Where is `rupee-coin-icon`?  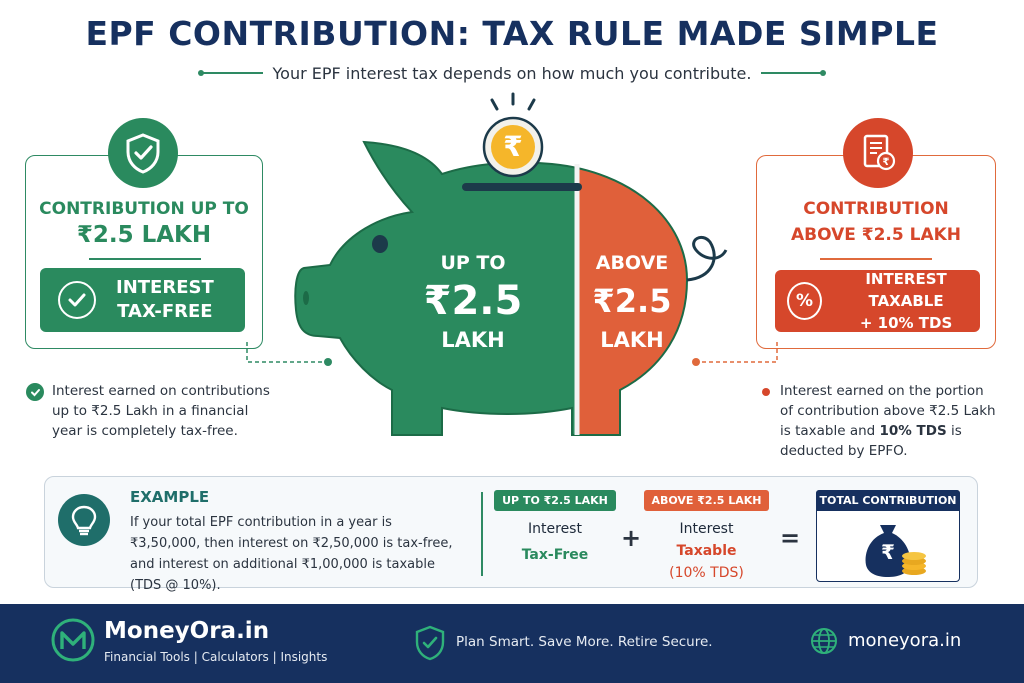
rupee-coin-icon is located at coordinates (513, 135).